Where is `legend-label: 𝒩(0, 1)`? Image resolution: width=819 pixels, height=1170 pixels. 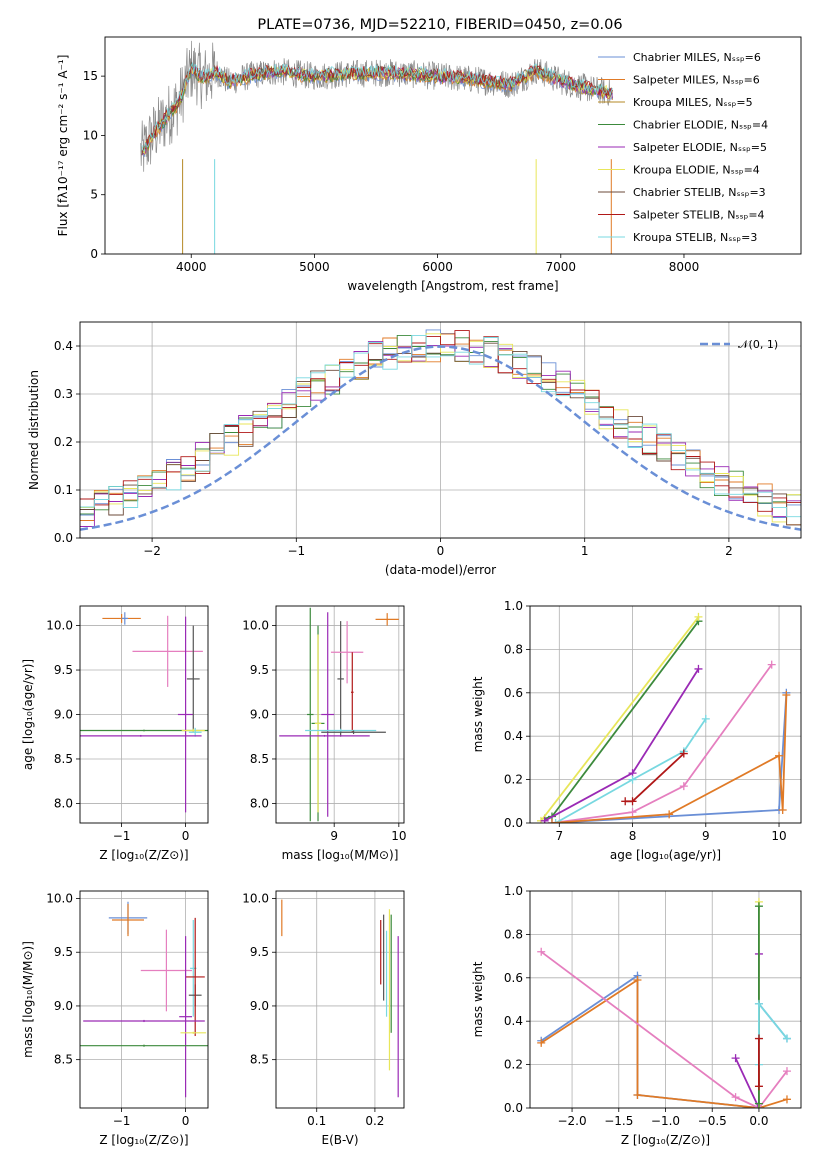 legend-label: 𝒩(0, 1) is located at coordinates (758, 344).